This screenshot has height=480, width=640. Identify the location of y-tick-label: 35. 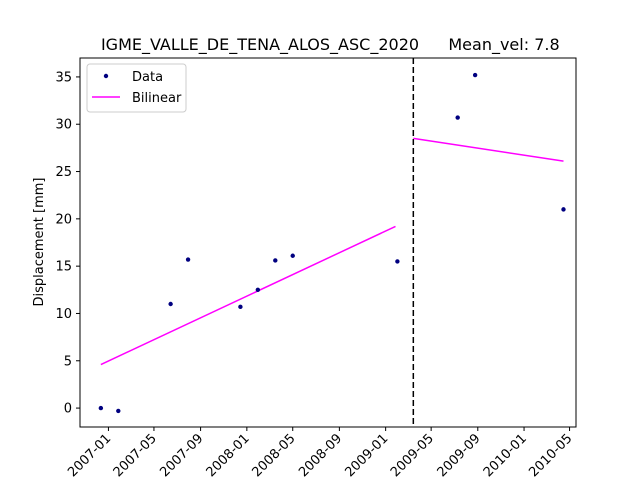
(63, 77).